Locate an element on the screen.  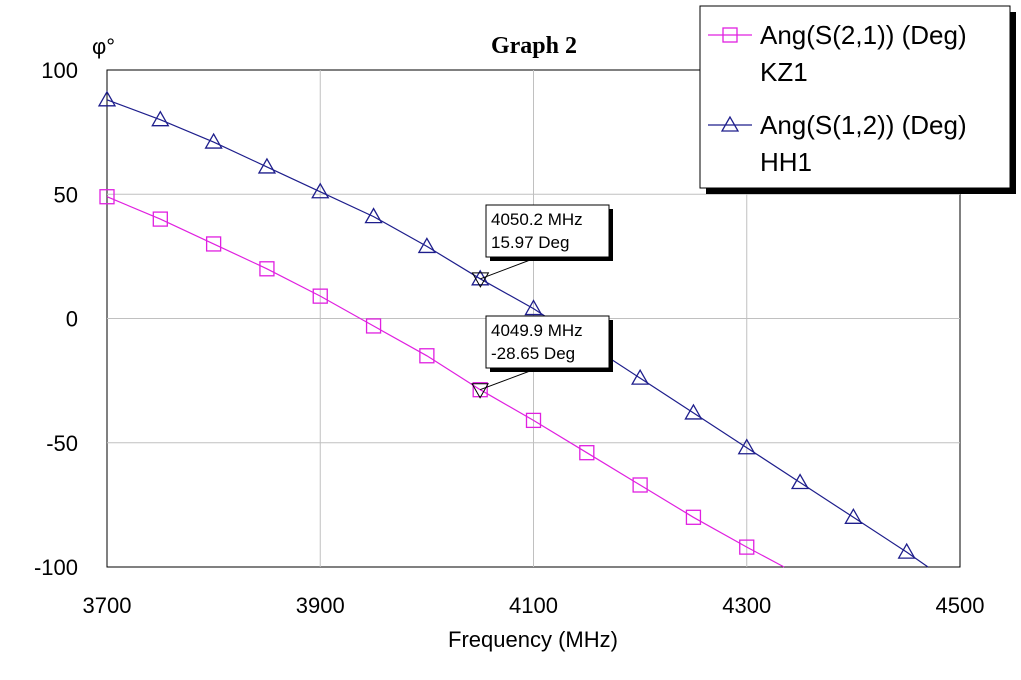
y-tick-label: 100 is located at coordinates (59, 70).